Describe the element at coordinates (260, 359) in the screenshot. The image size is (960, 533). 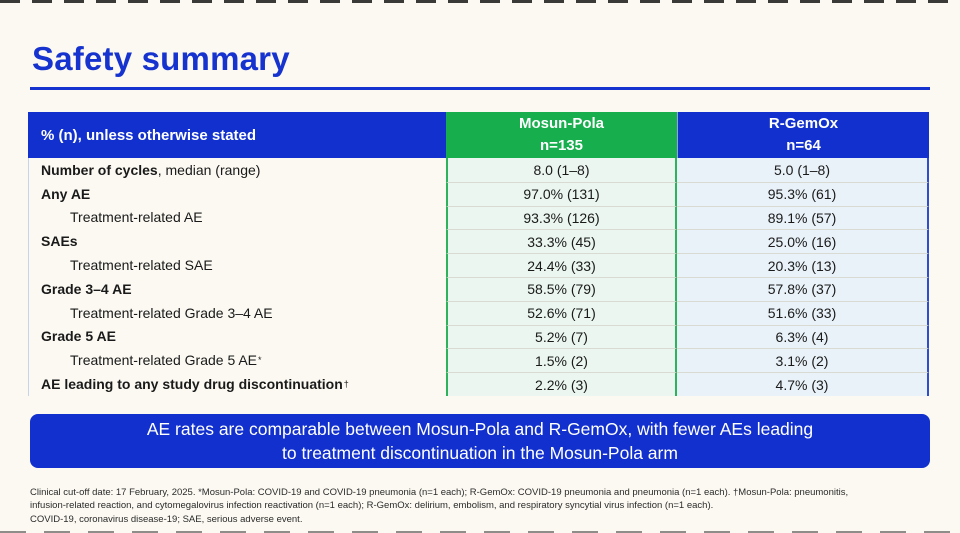
I see `footnote-marker: *` at that location.